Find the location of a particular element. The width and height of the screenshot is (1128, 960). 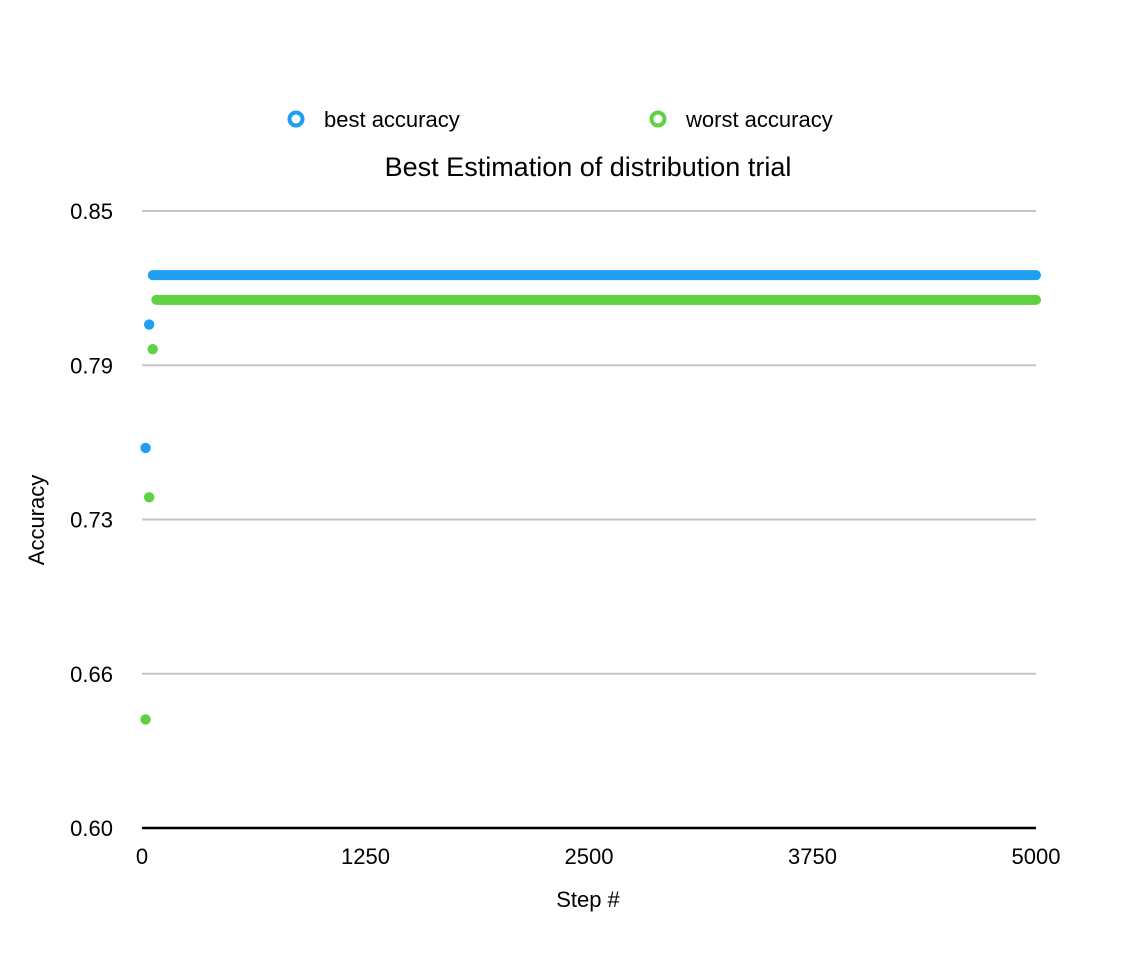

x-axis-ticks: 0 1250 2500 3750 5000 is located at coordinates (598, 856).